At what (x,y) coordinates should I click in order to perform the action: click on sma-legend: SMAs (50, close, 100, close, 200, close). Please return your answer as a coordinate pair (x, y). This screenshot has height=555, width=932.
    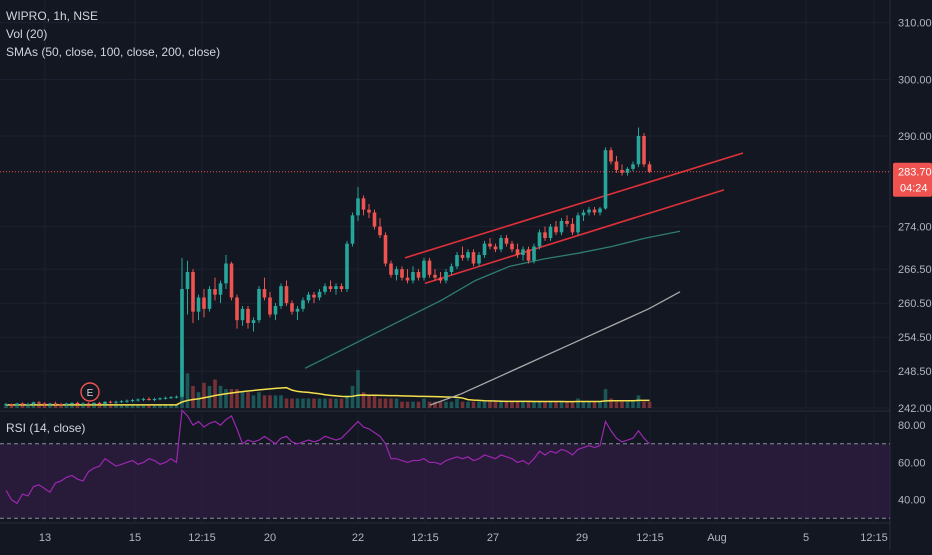
    Looking at the image, I should click on (113, 52).